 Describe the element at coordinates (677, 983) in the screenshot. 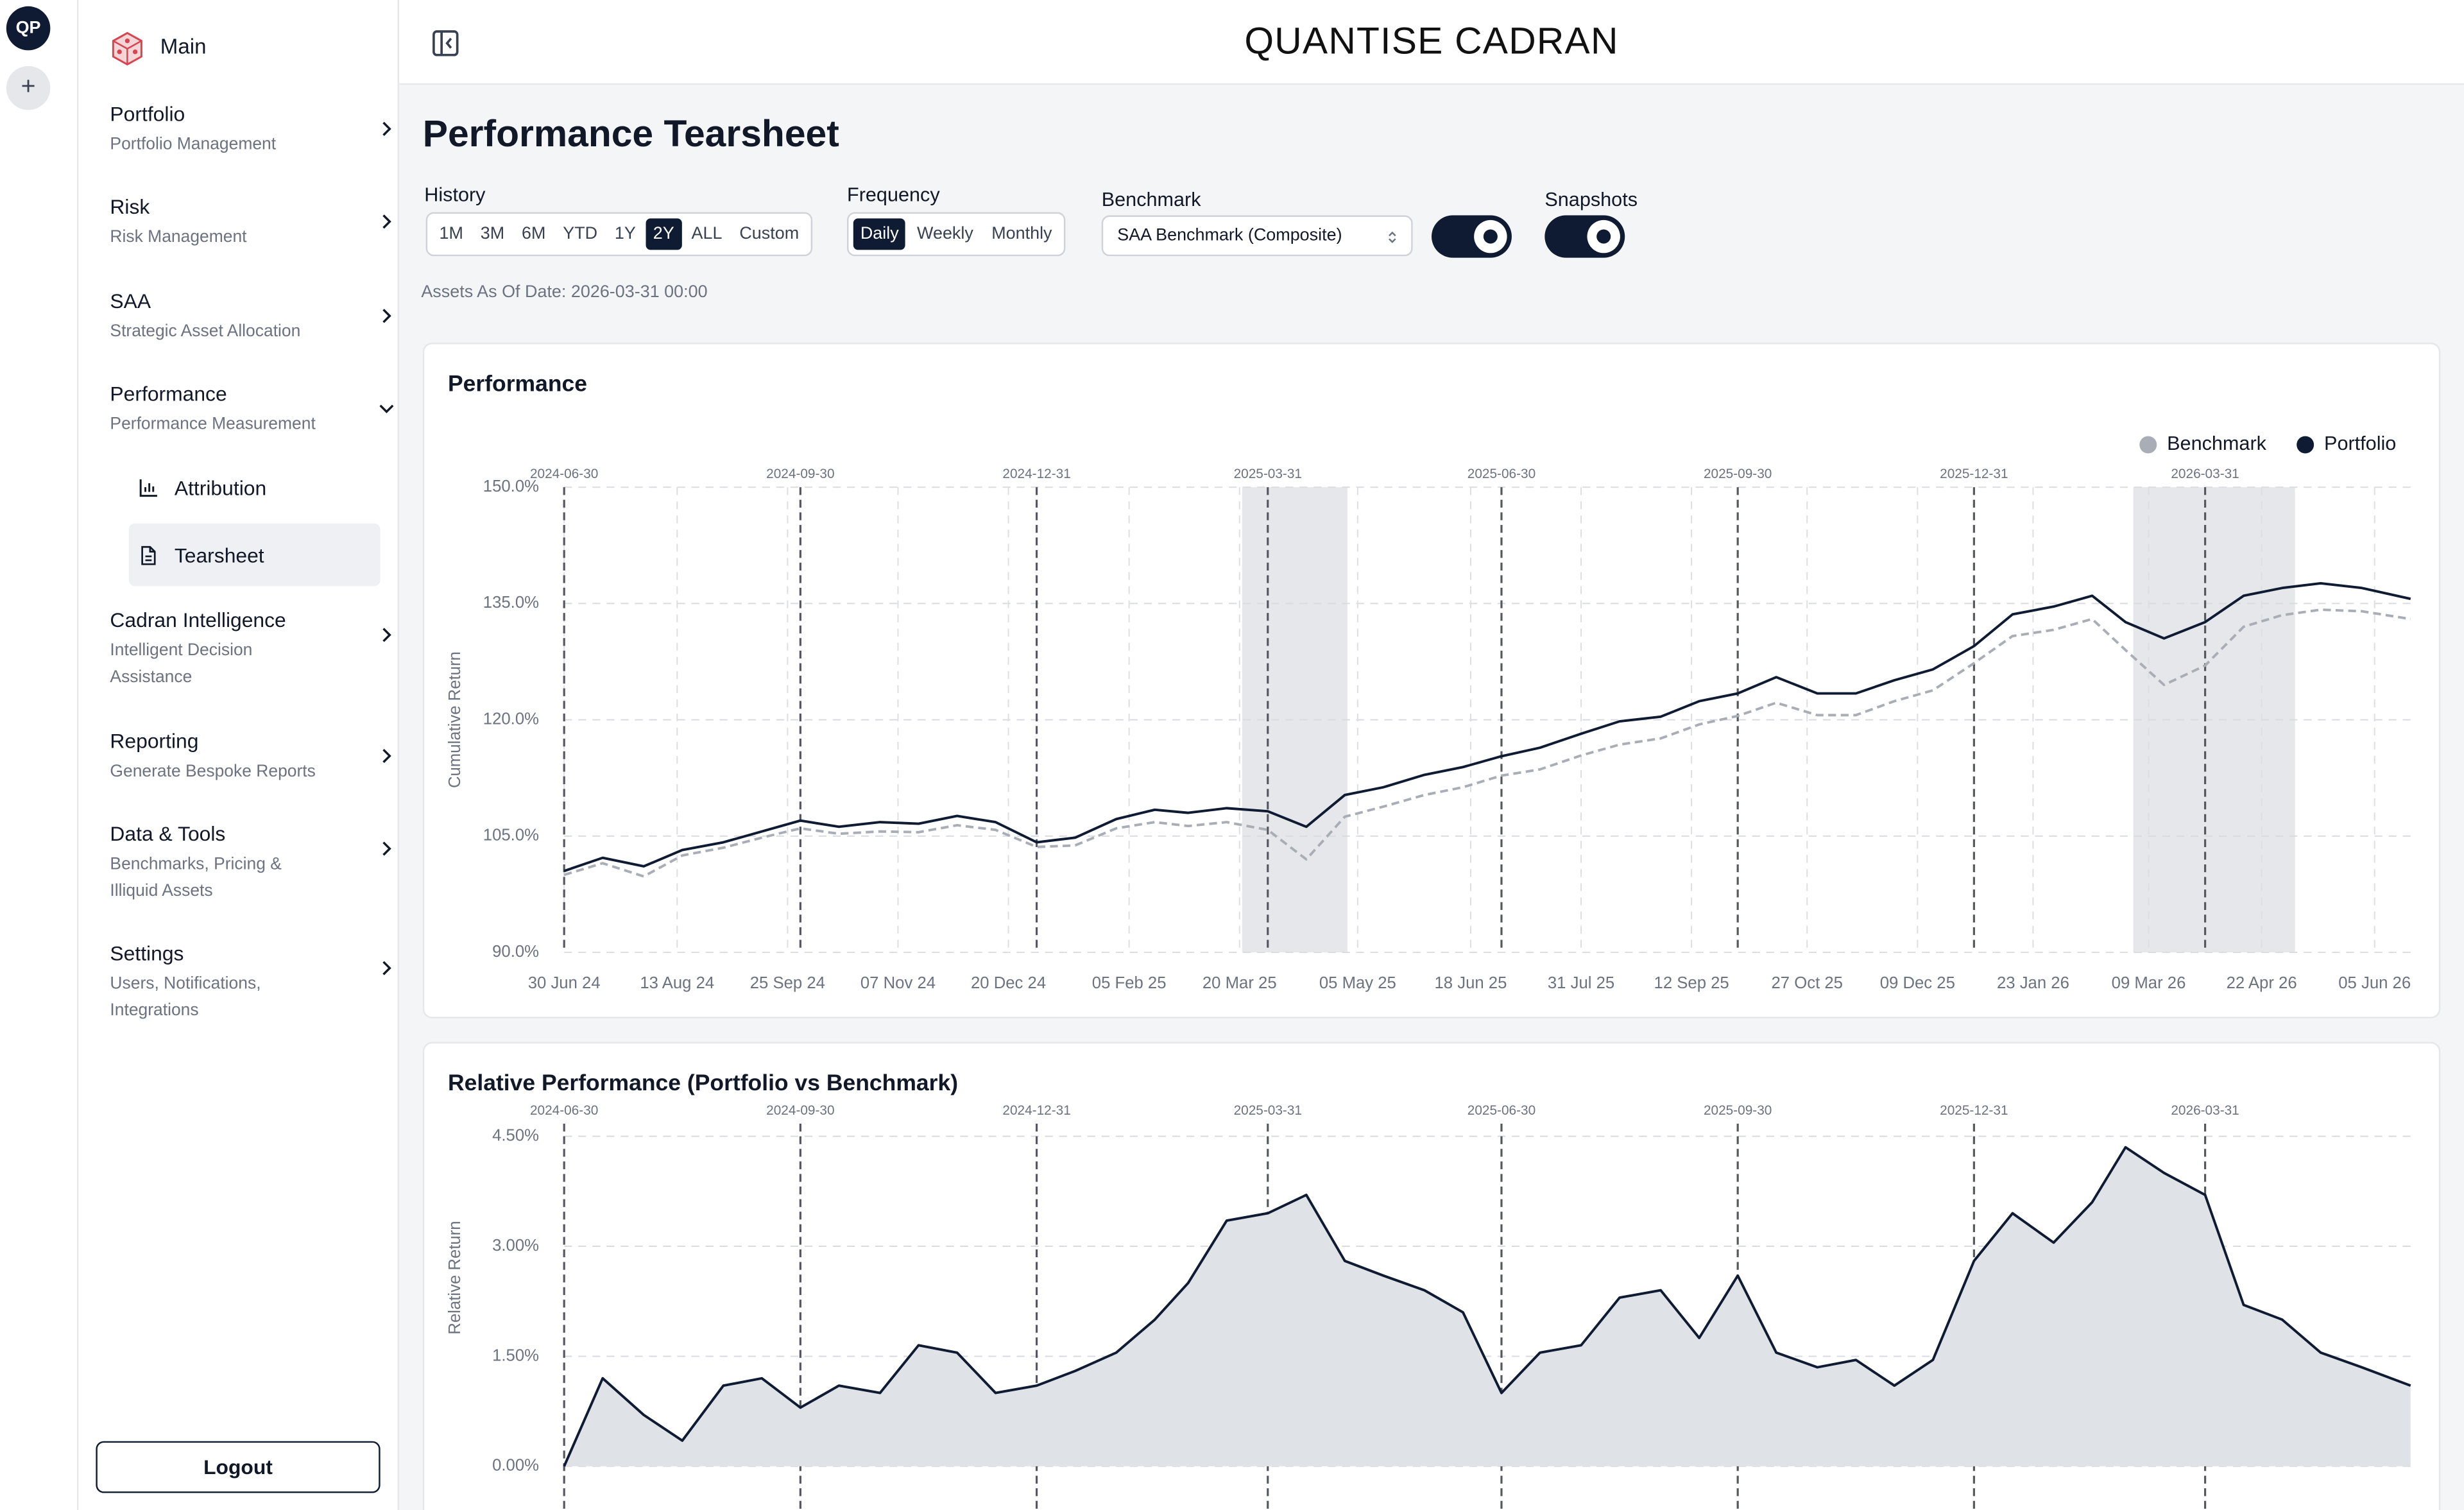

I see `x-tick-label: 13 Aug 24` at that location.